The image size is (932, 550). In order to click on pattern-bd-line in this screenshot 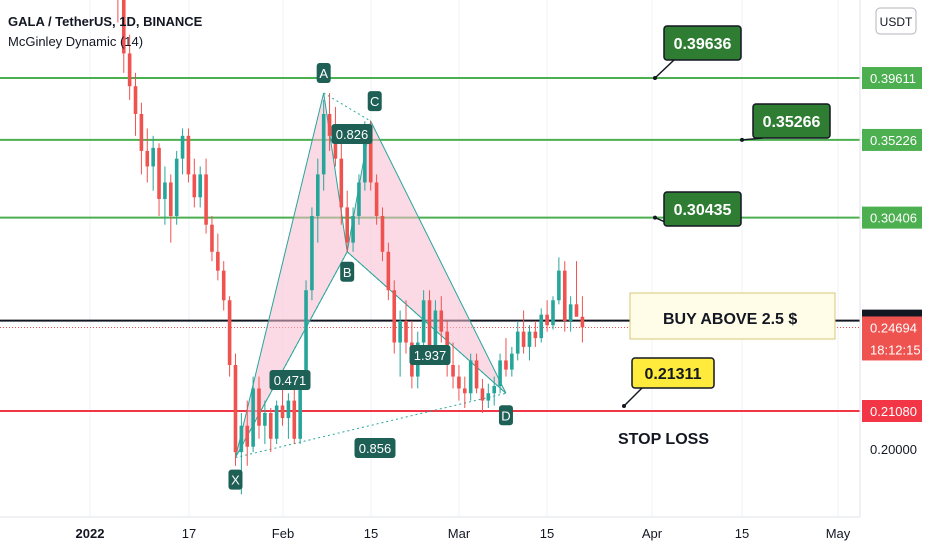, I will do `click(426, 322)`.